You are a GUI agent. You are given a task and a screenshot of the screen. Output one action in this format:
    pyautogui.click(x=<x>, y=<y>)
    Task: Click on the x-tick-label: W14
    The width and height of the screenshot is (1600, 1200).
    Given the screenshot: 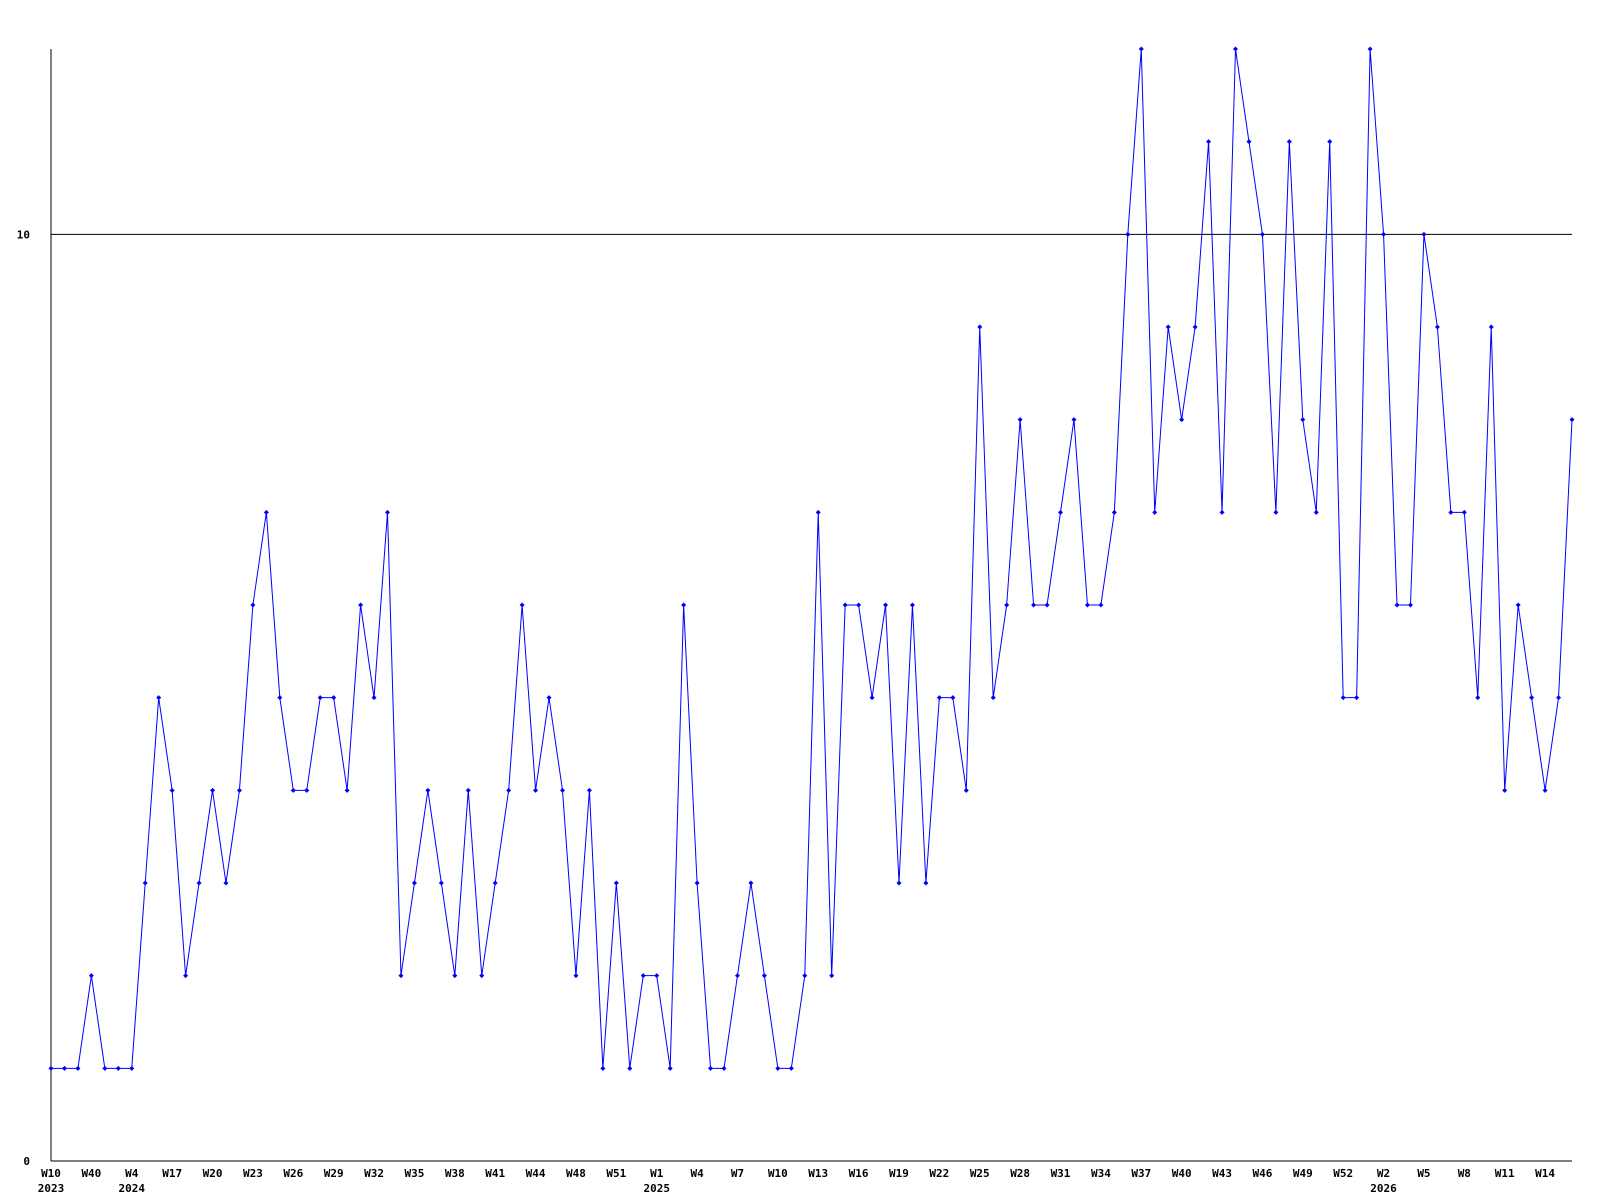 What is the action you would take?
    pyautogui.click(x=1545, y=1173)
    